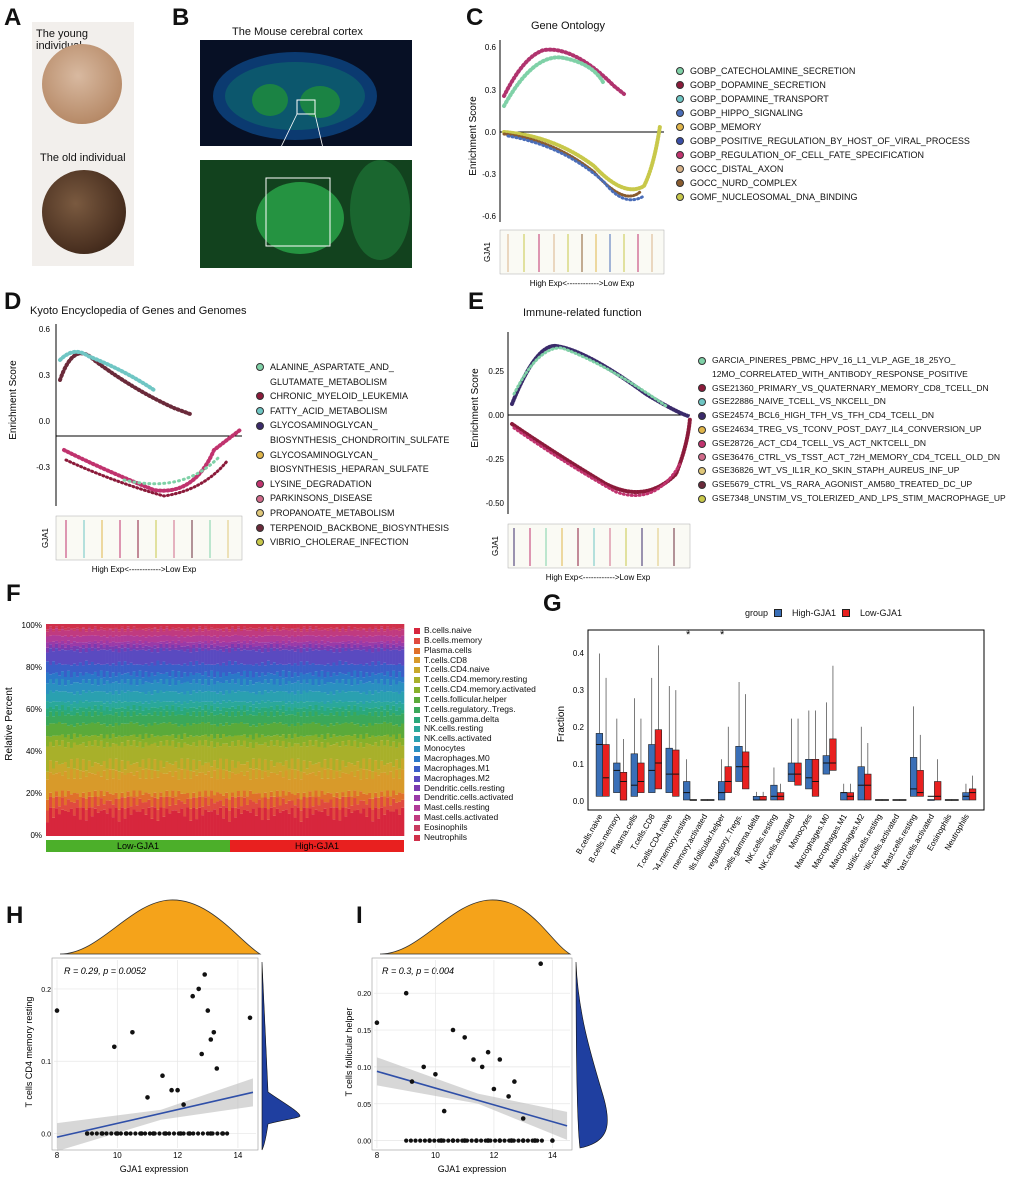 The width and height of the screenshot is (1020, 1180). Describe the element at coordinates (457, 669) in the screenshot. I see `legend-label: T.cells.CD4.naive` at that location.